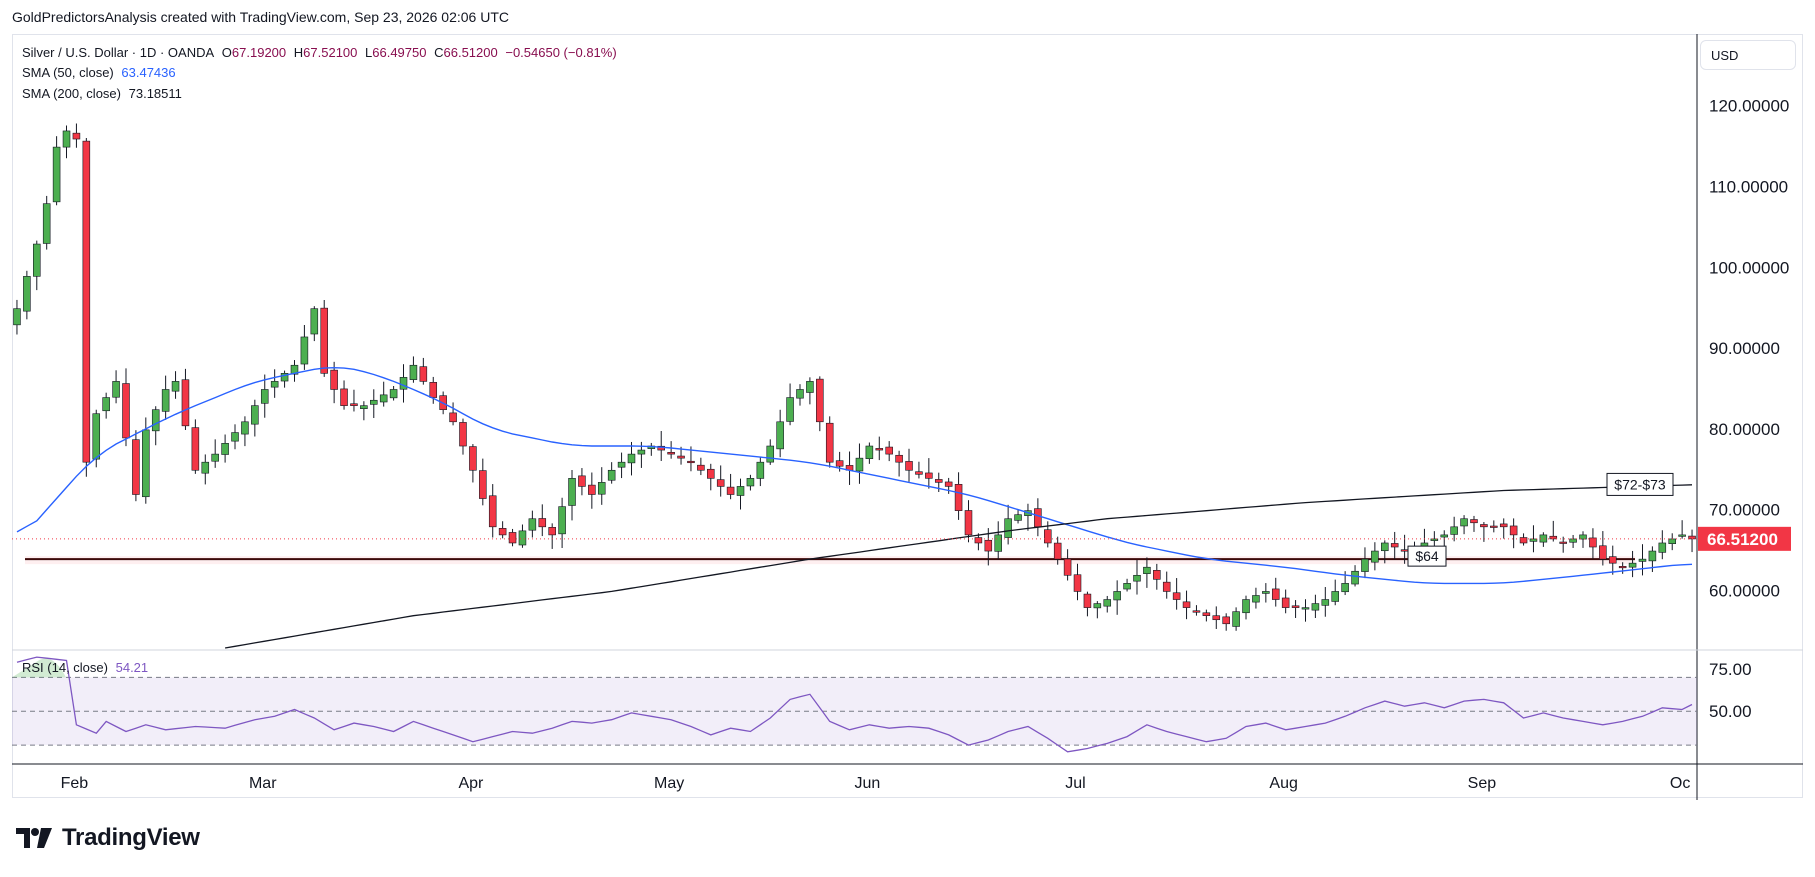  Describe the element at coordinates (1680, 783) in the screenshot. I see `time-tick-label: Oc` at that location.